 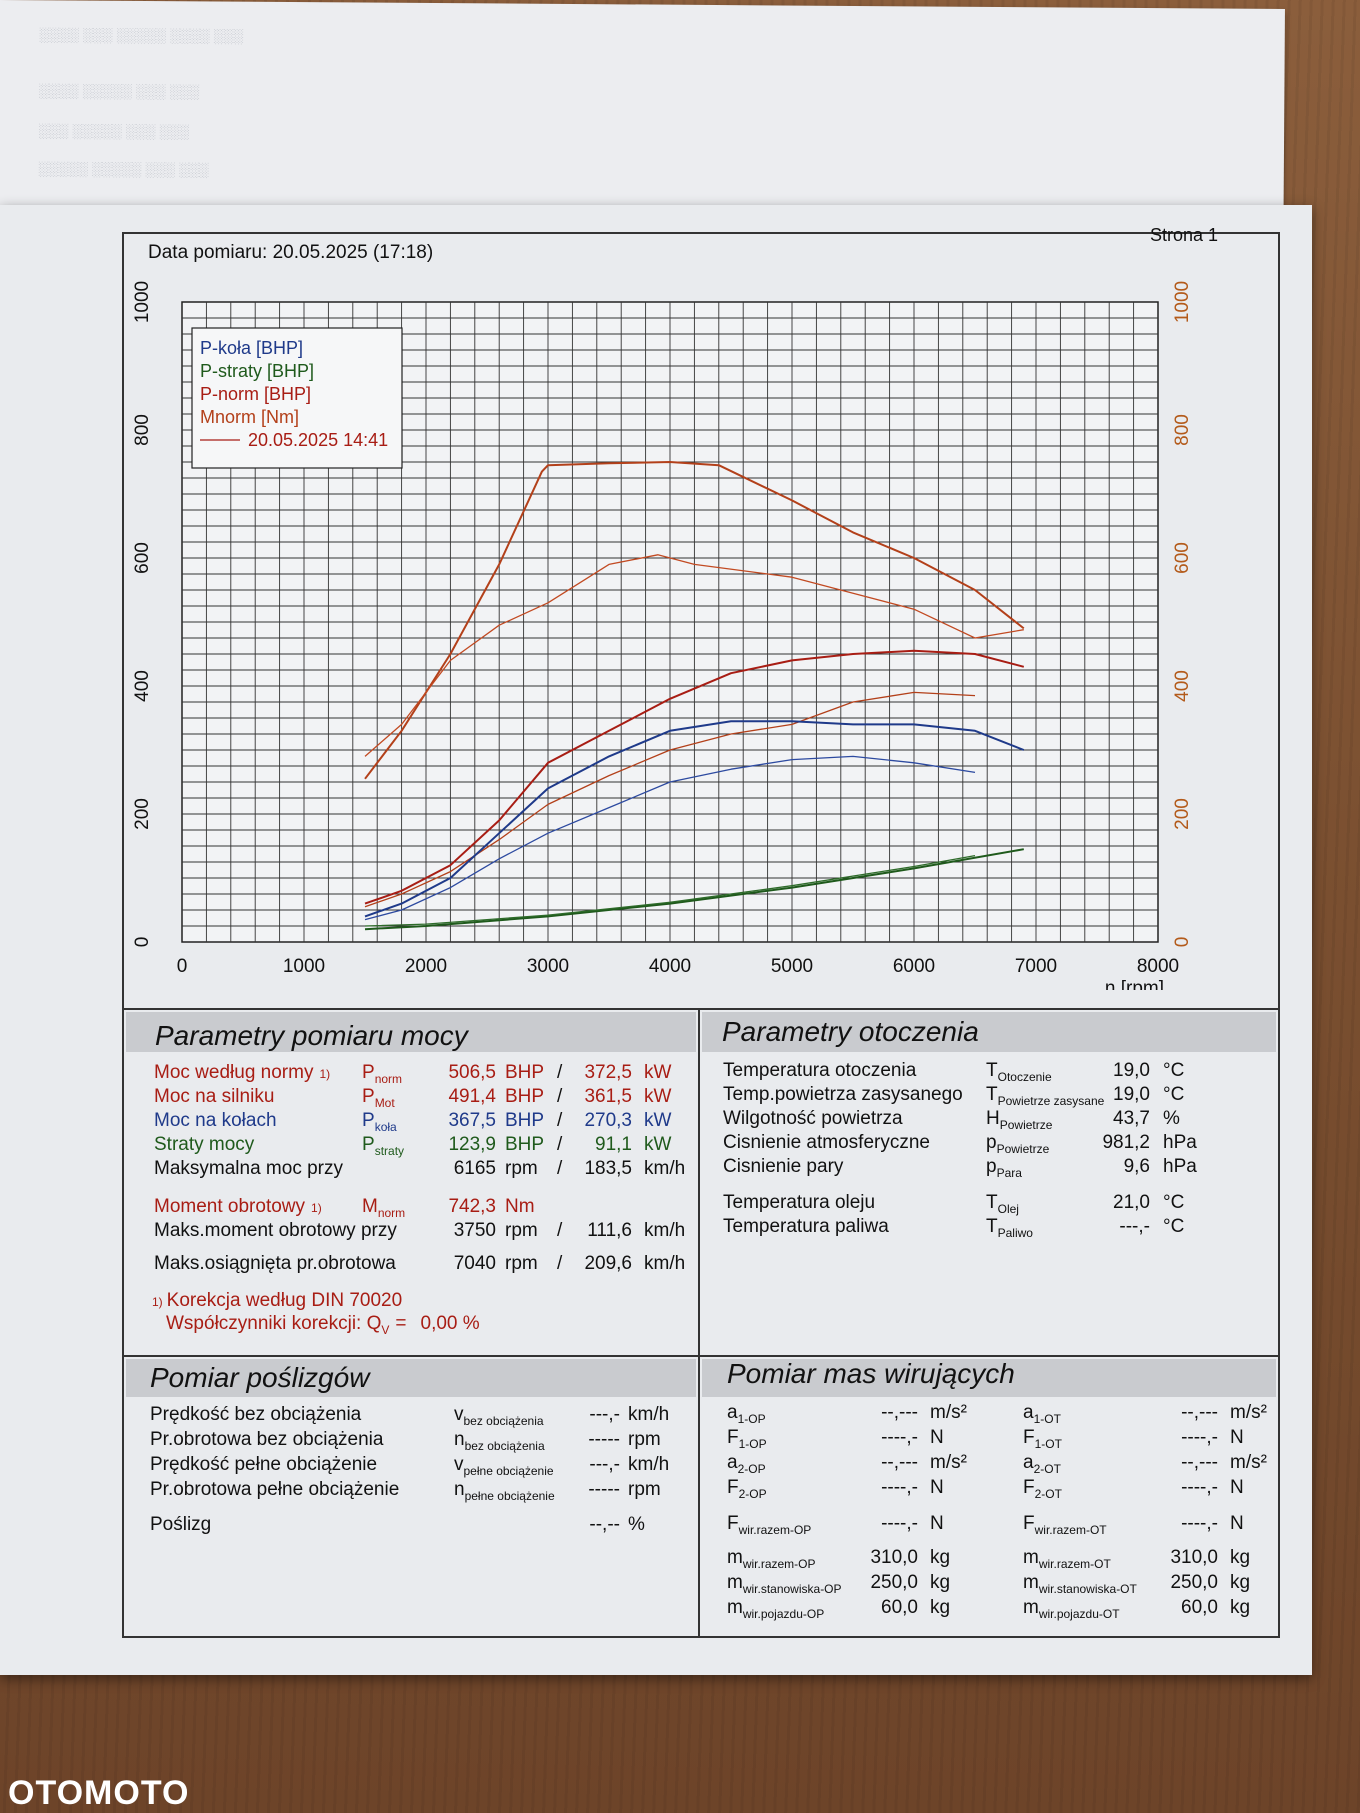 What do you see at coordinates (1134, 1226) in the screenshot?
I see `env-value: ---,-` at bounding box center [1134, 1226].